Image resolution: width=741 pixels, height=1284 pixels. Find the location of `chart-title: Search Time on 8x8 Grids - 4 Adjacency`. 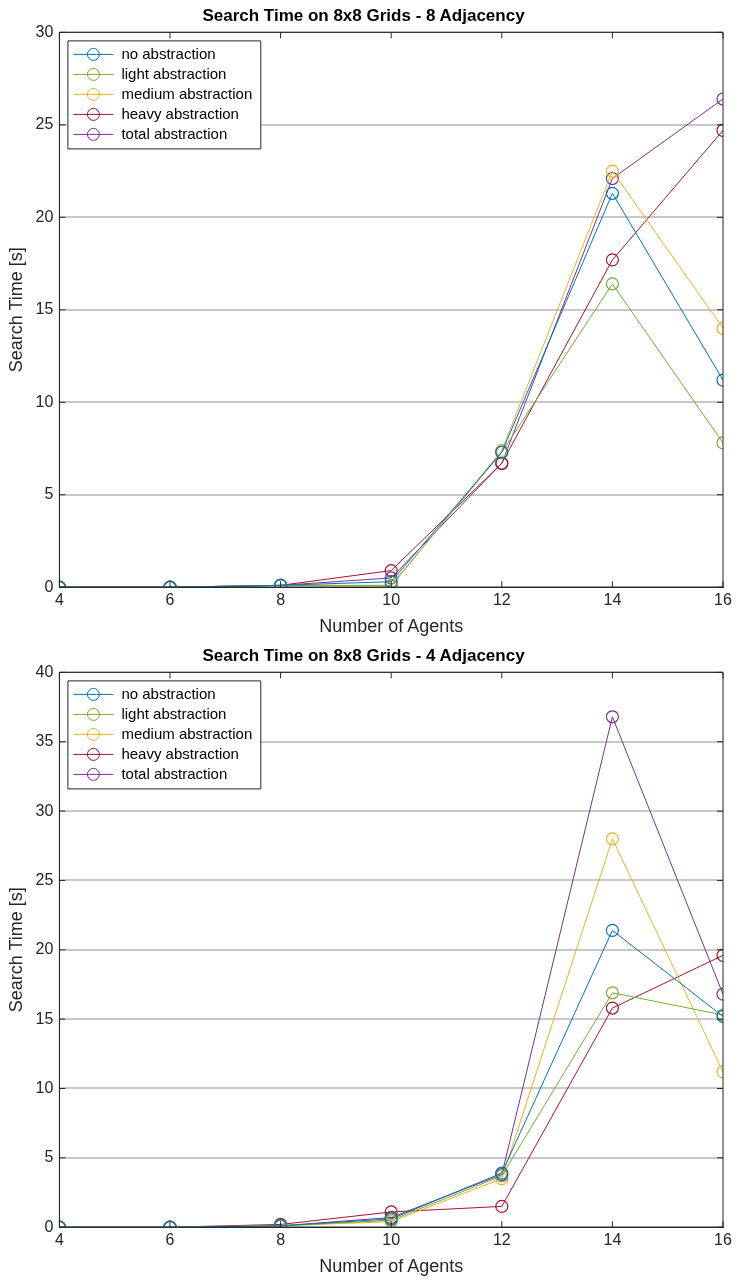

chart-title: Search Time on 8x8 Grids - 4 Adjacency is located at coordinates (364, 655).